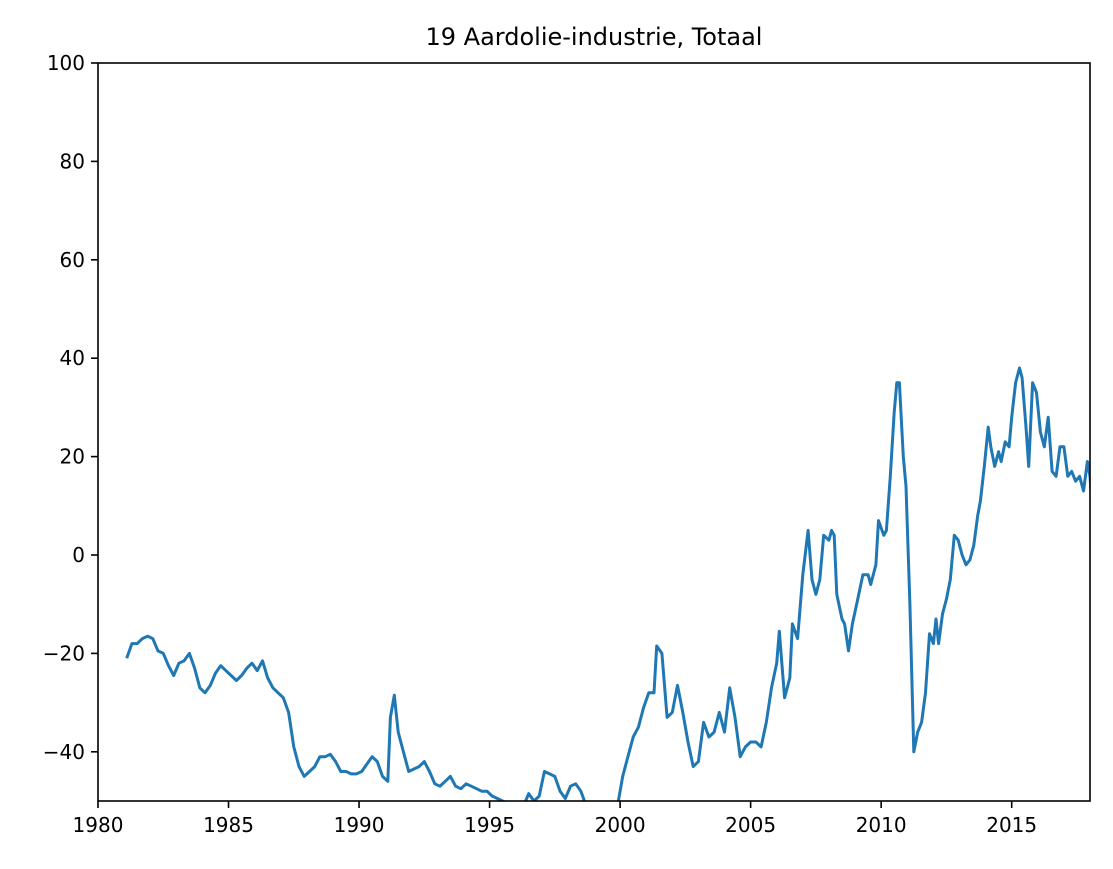  Describe the element at coordinates (72, 260) in the screenshot. I see `y-tick-label: 60` at that location.